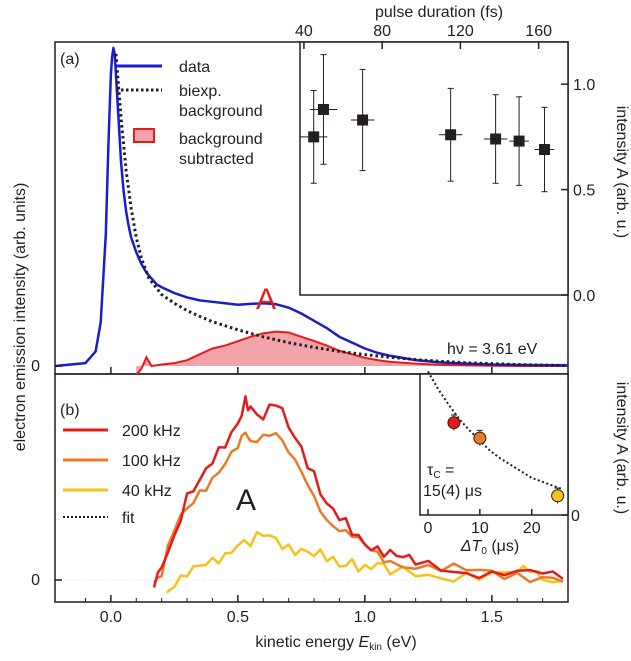 This screenshot has height=661, width=631. Describe the element at coordinates (584, 85) in the screenshot. I see `inset-a-y-tick-label: 1.0` at that location.